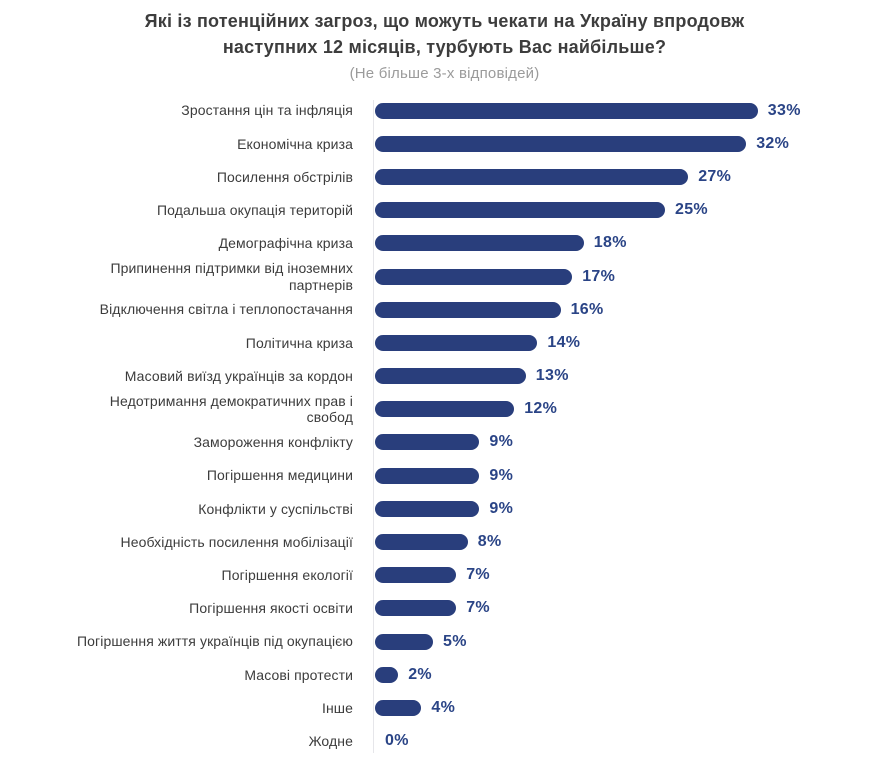 The image size is (889, 757). What do you see at coordinates (275, 508) in the screenshot?
I see `category-label: Конфлікти у суспільстві` at bounding box center [275, 508].